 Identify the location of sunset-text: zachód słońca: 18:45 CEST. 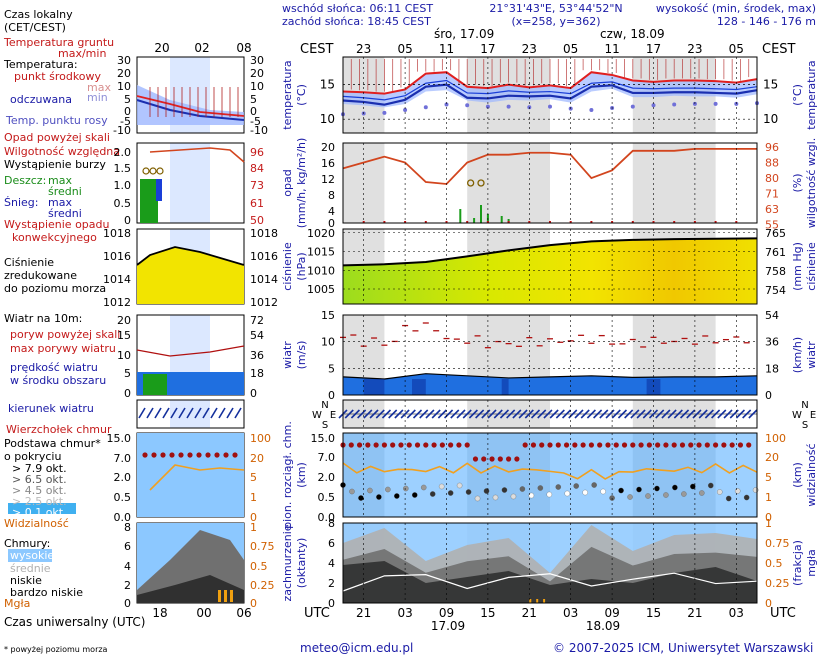
(356, 21).